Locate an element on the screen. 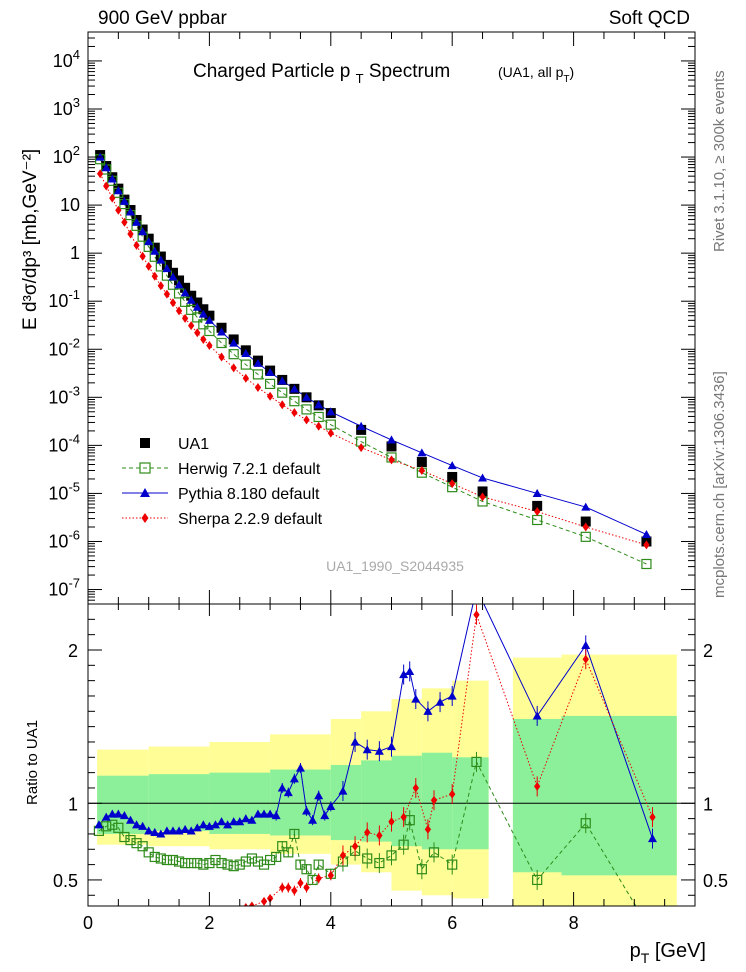 This screenshot has height=972, width=746. y-tick-label: 10⁴ is located at coordinates (66, 59).